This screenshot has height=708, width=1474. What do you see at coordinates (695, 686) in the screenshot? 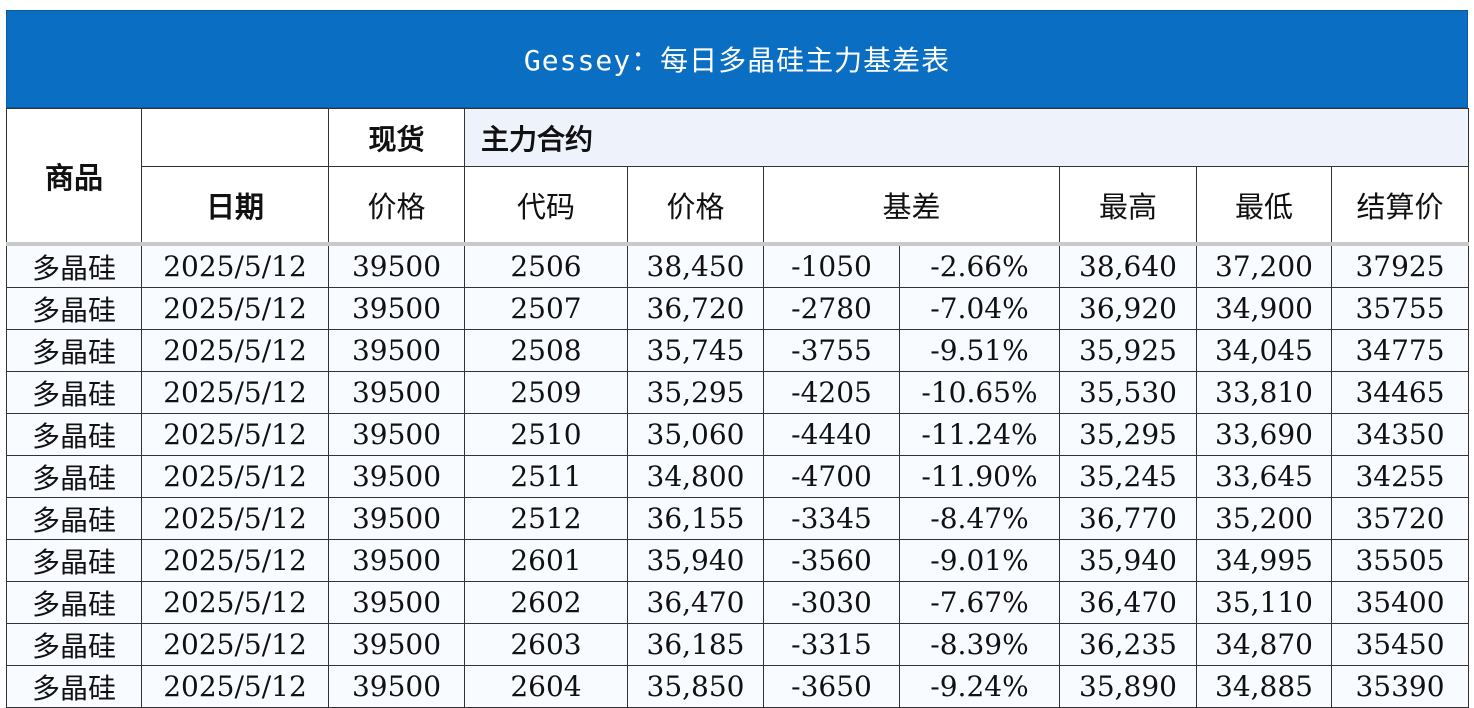
I see `cell-price: 35,850` at bounding box center [695, 686].